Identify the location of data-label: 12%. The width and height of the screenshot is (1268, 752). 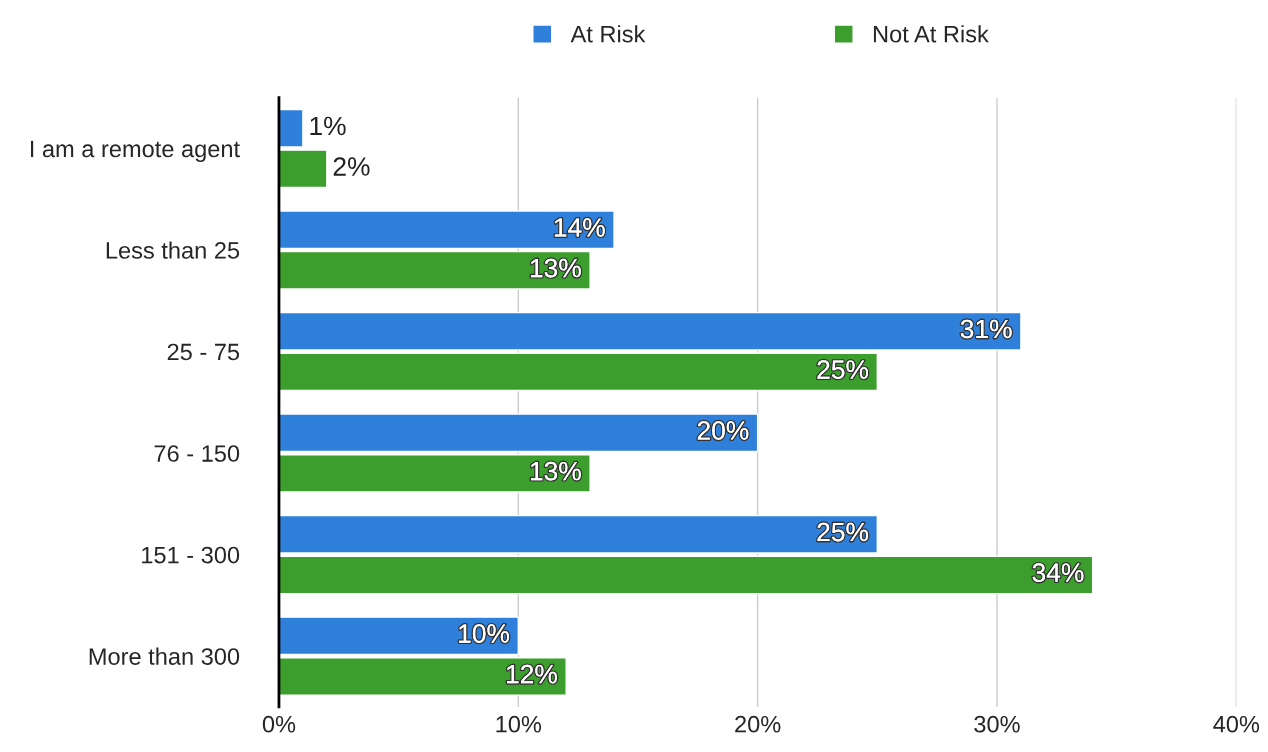
(532, 674).